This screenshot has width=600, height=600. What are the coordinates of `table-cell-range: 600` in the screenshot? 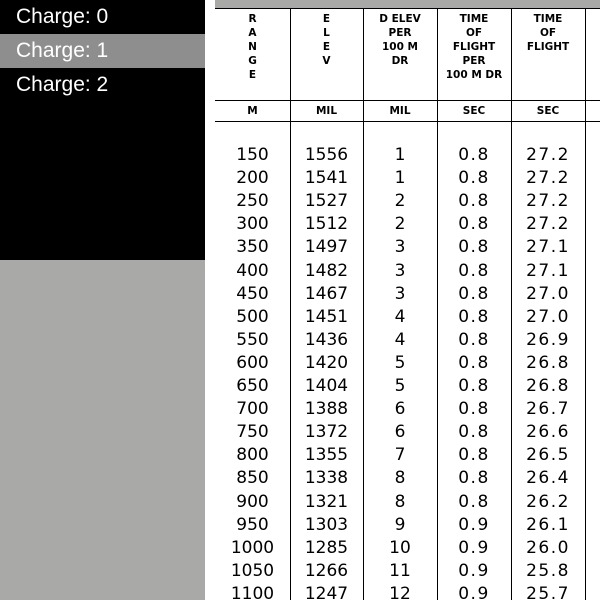 It's located at (252, 362).